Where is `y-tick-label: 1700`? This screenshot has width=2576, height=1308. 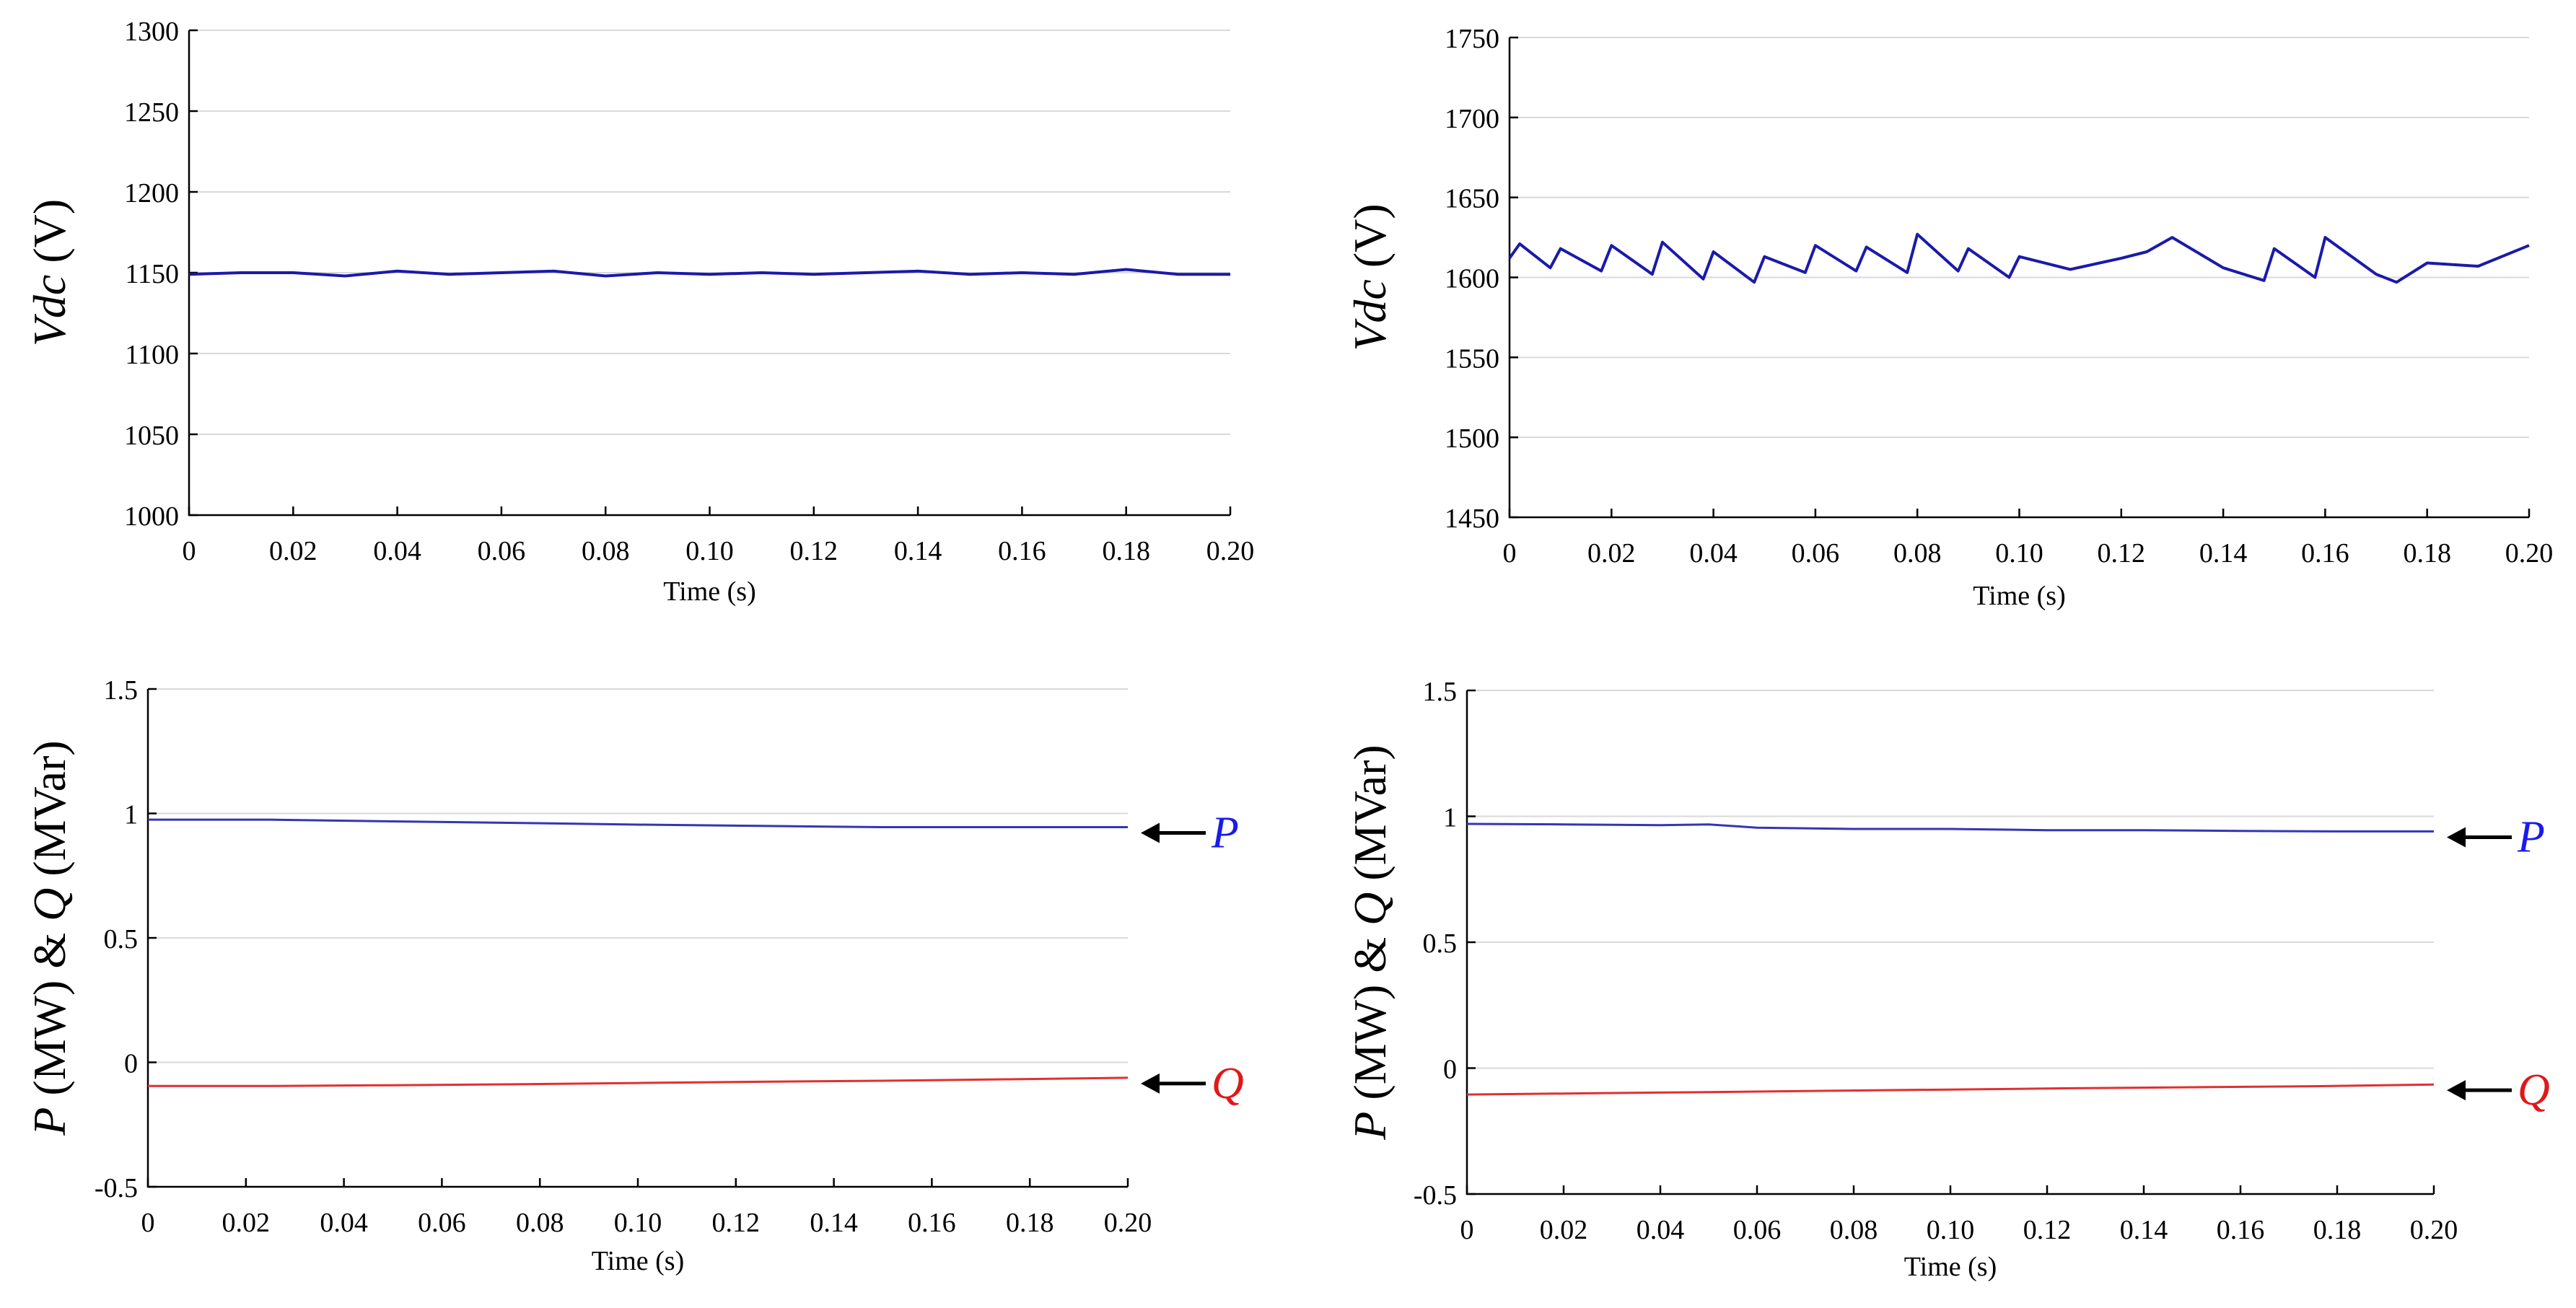 y-tick-label: 1700 is located at coordinates (1472, 119).